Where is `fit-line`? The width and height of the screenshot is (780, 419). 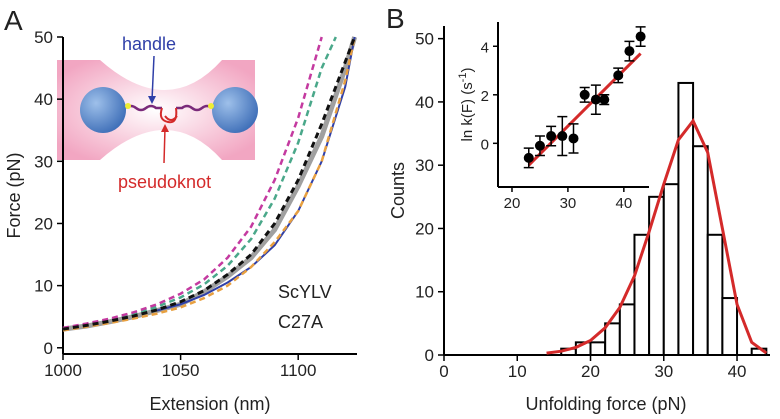
fit-line is located at coordinates (584, 109).